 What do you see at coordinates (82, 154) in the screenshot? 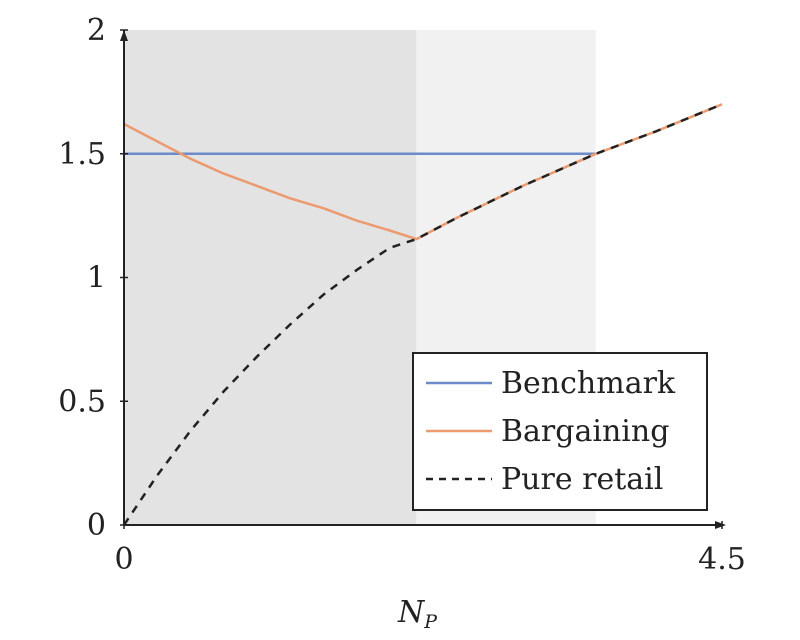
I see `y-tick-label: 1.5` at bounding box center [82, 154].